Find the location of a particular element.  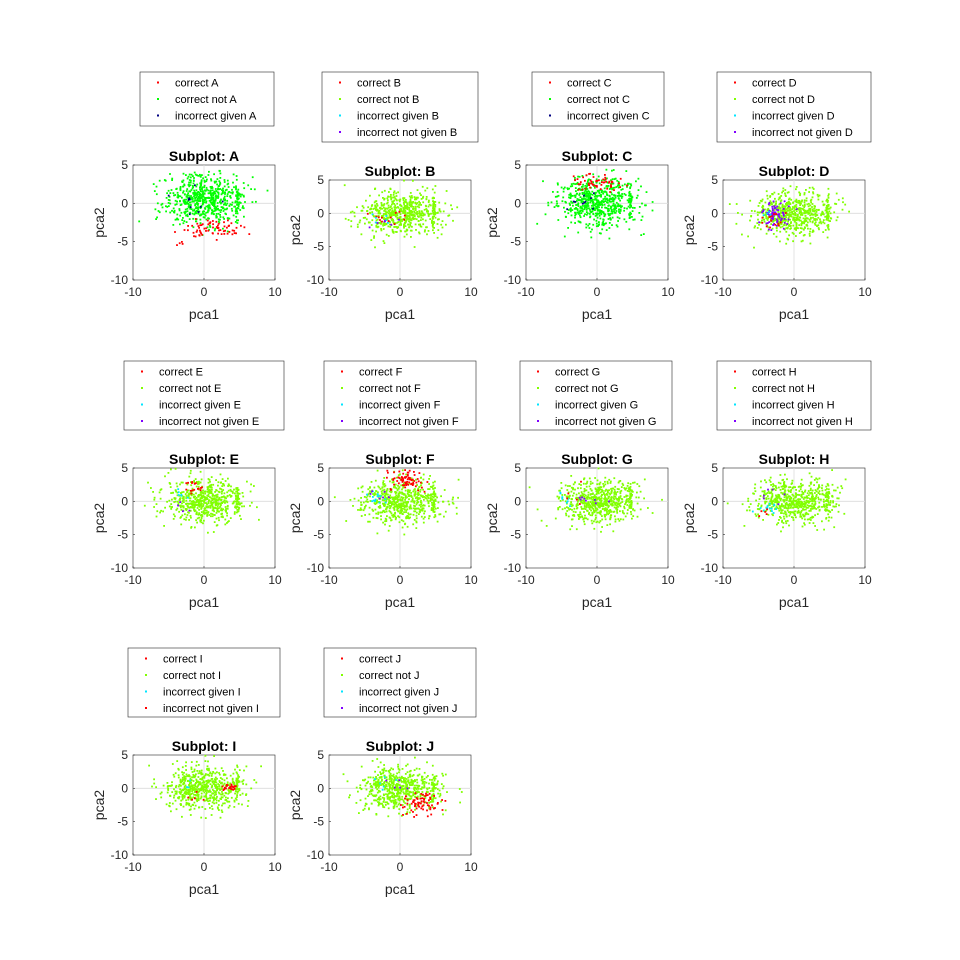

subplot-title: Subplot: B is located at coordinates (400, 171).